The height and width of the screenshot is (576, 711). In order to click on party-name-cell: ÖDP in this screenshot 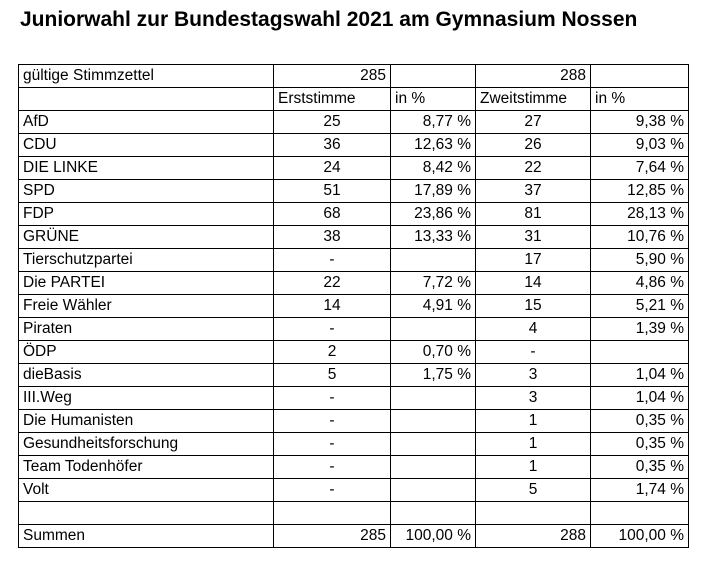, I will do `click(146, 352)`.